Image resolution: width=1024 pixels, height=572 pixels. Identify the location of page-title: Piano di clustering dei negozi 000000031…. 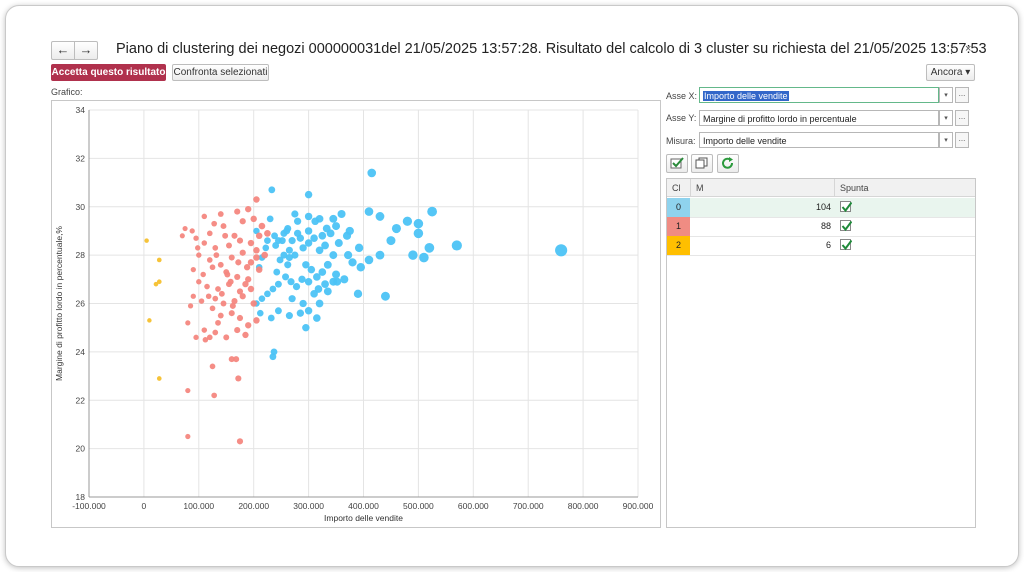
(551, 49).